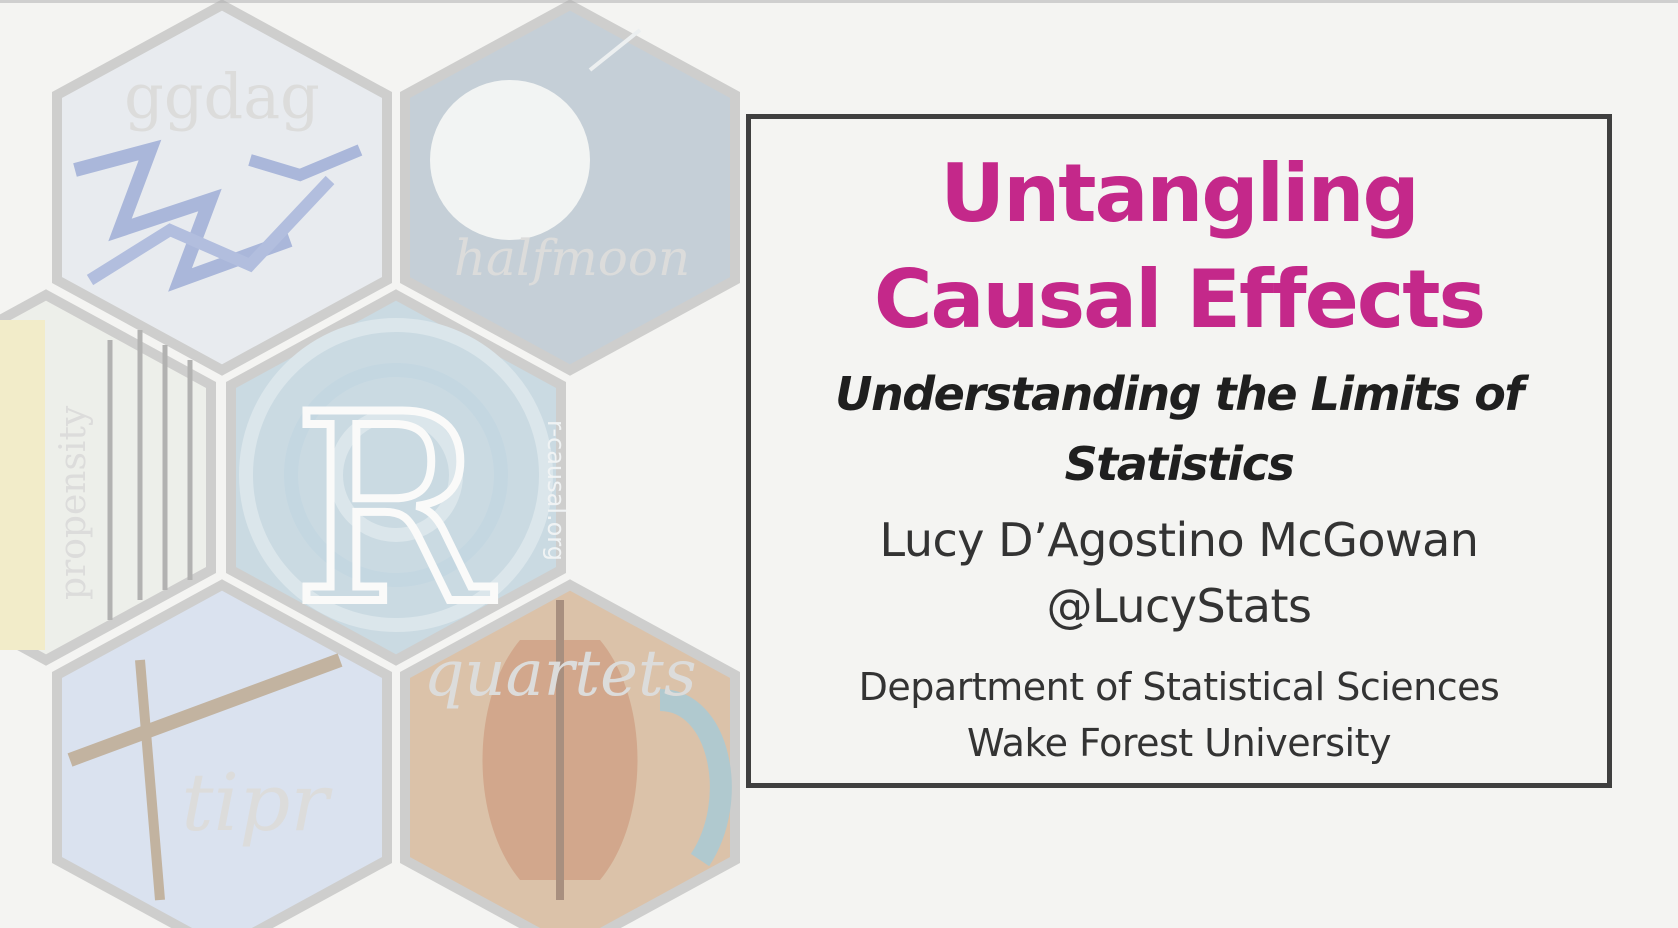 This screenshot has height=928, width=1678. What do you see at coordinates (839, 1) in the screenshot?
I see `top-rule` at bounding box center [839, 1].